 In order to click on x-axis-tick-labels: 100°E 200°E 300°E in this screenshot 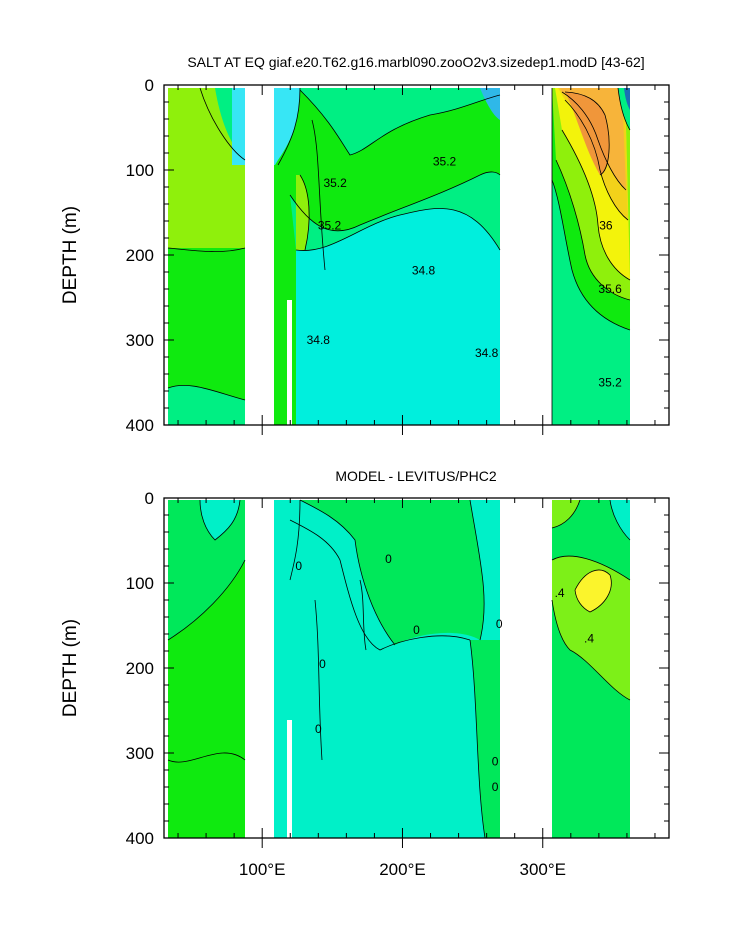, I will do `click(402, 869)`.